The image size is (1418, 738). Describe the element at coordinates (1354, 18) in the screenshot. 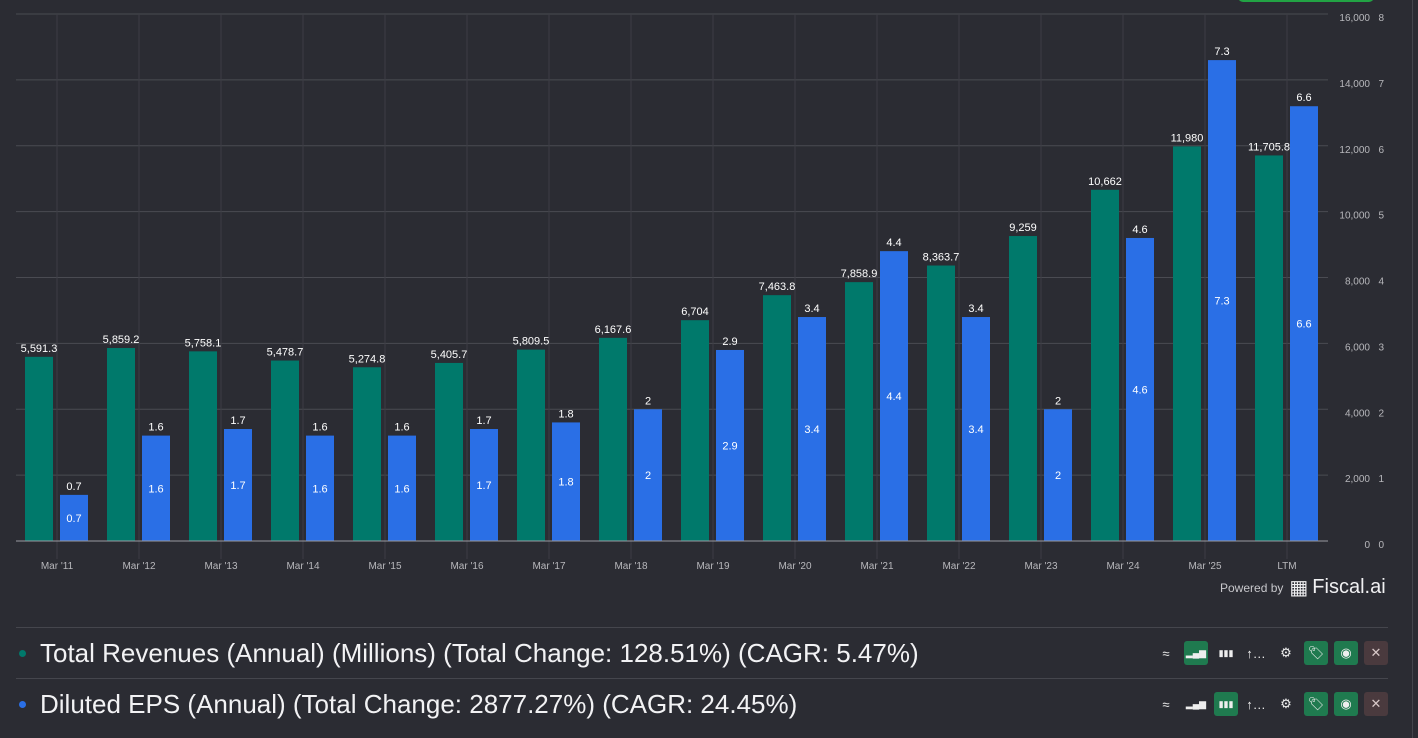

I see `y1-tick: 16,000` at that location.